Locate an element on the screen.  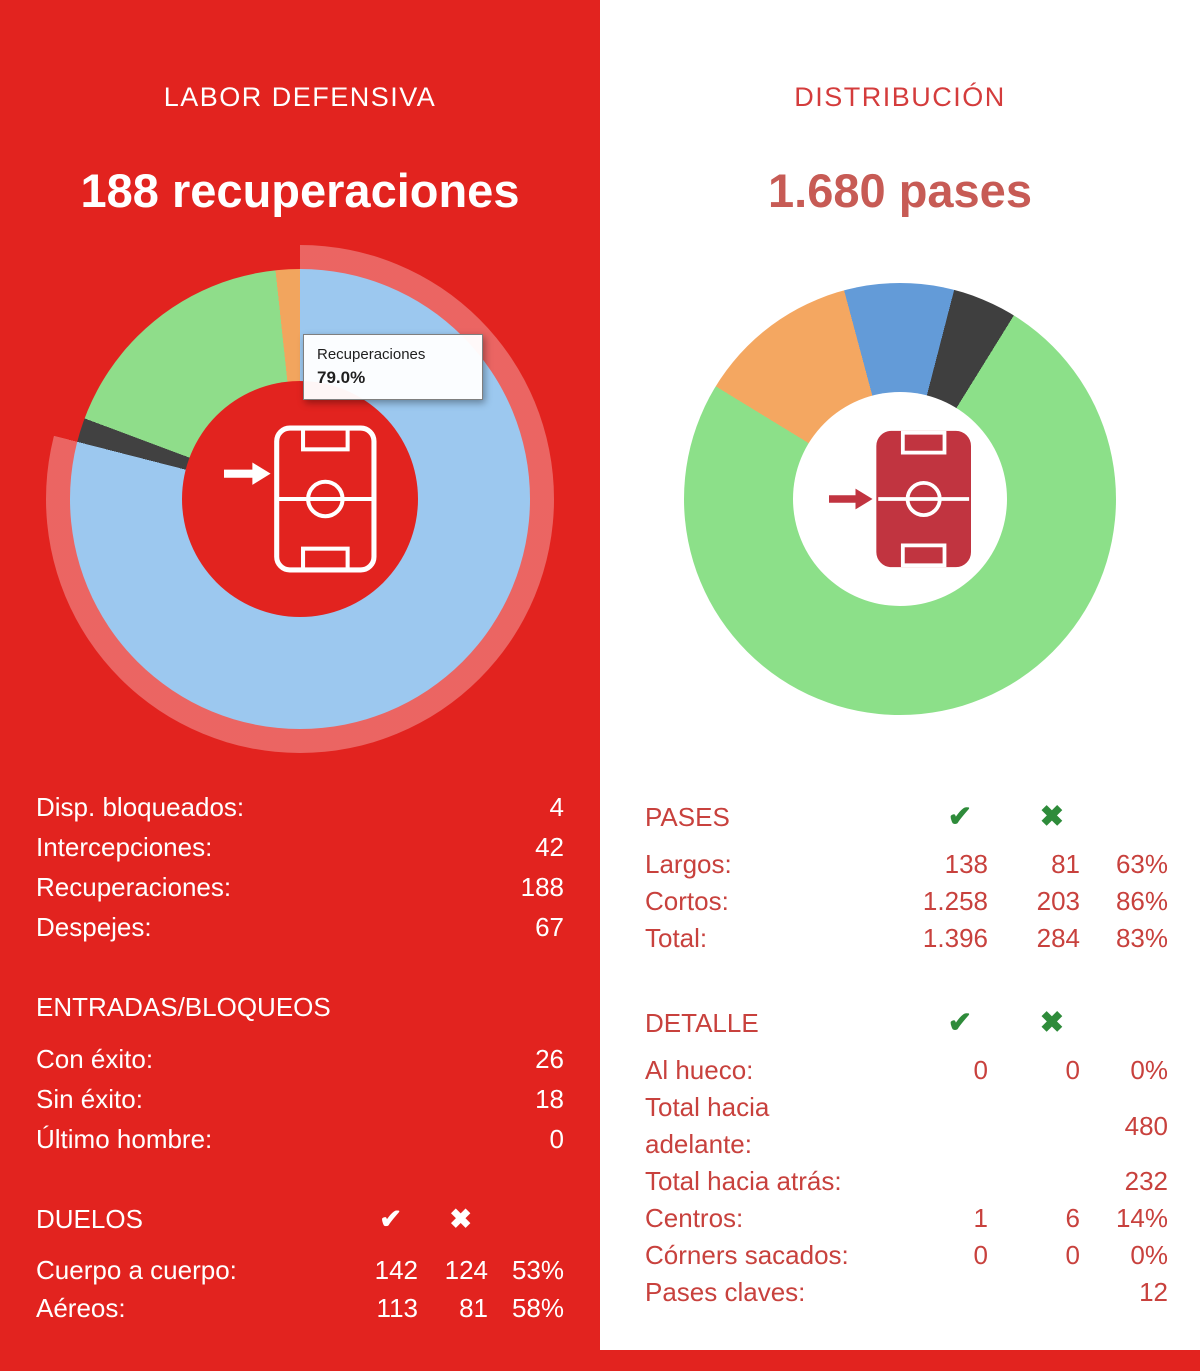
detail-pct: 14% is located at coordinates (1141, 1218).